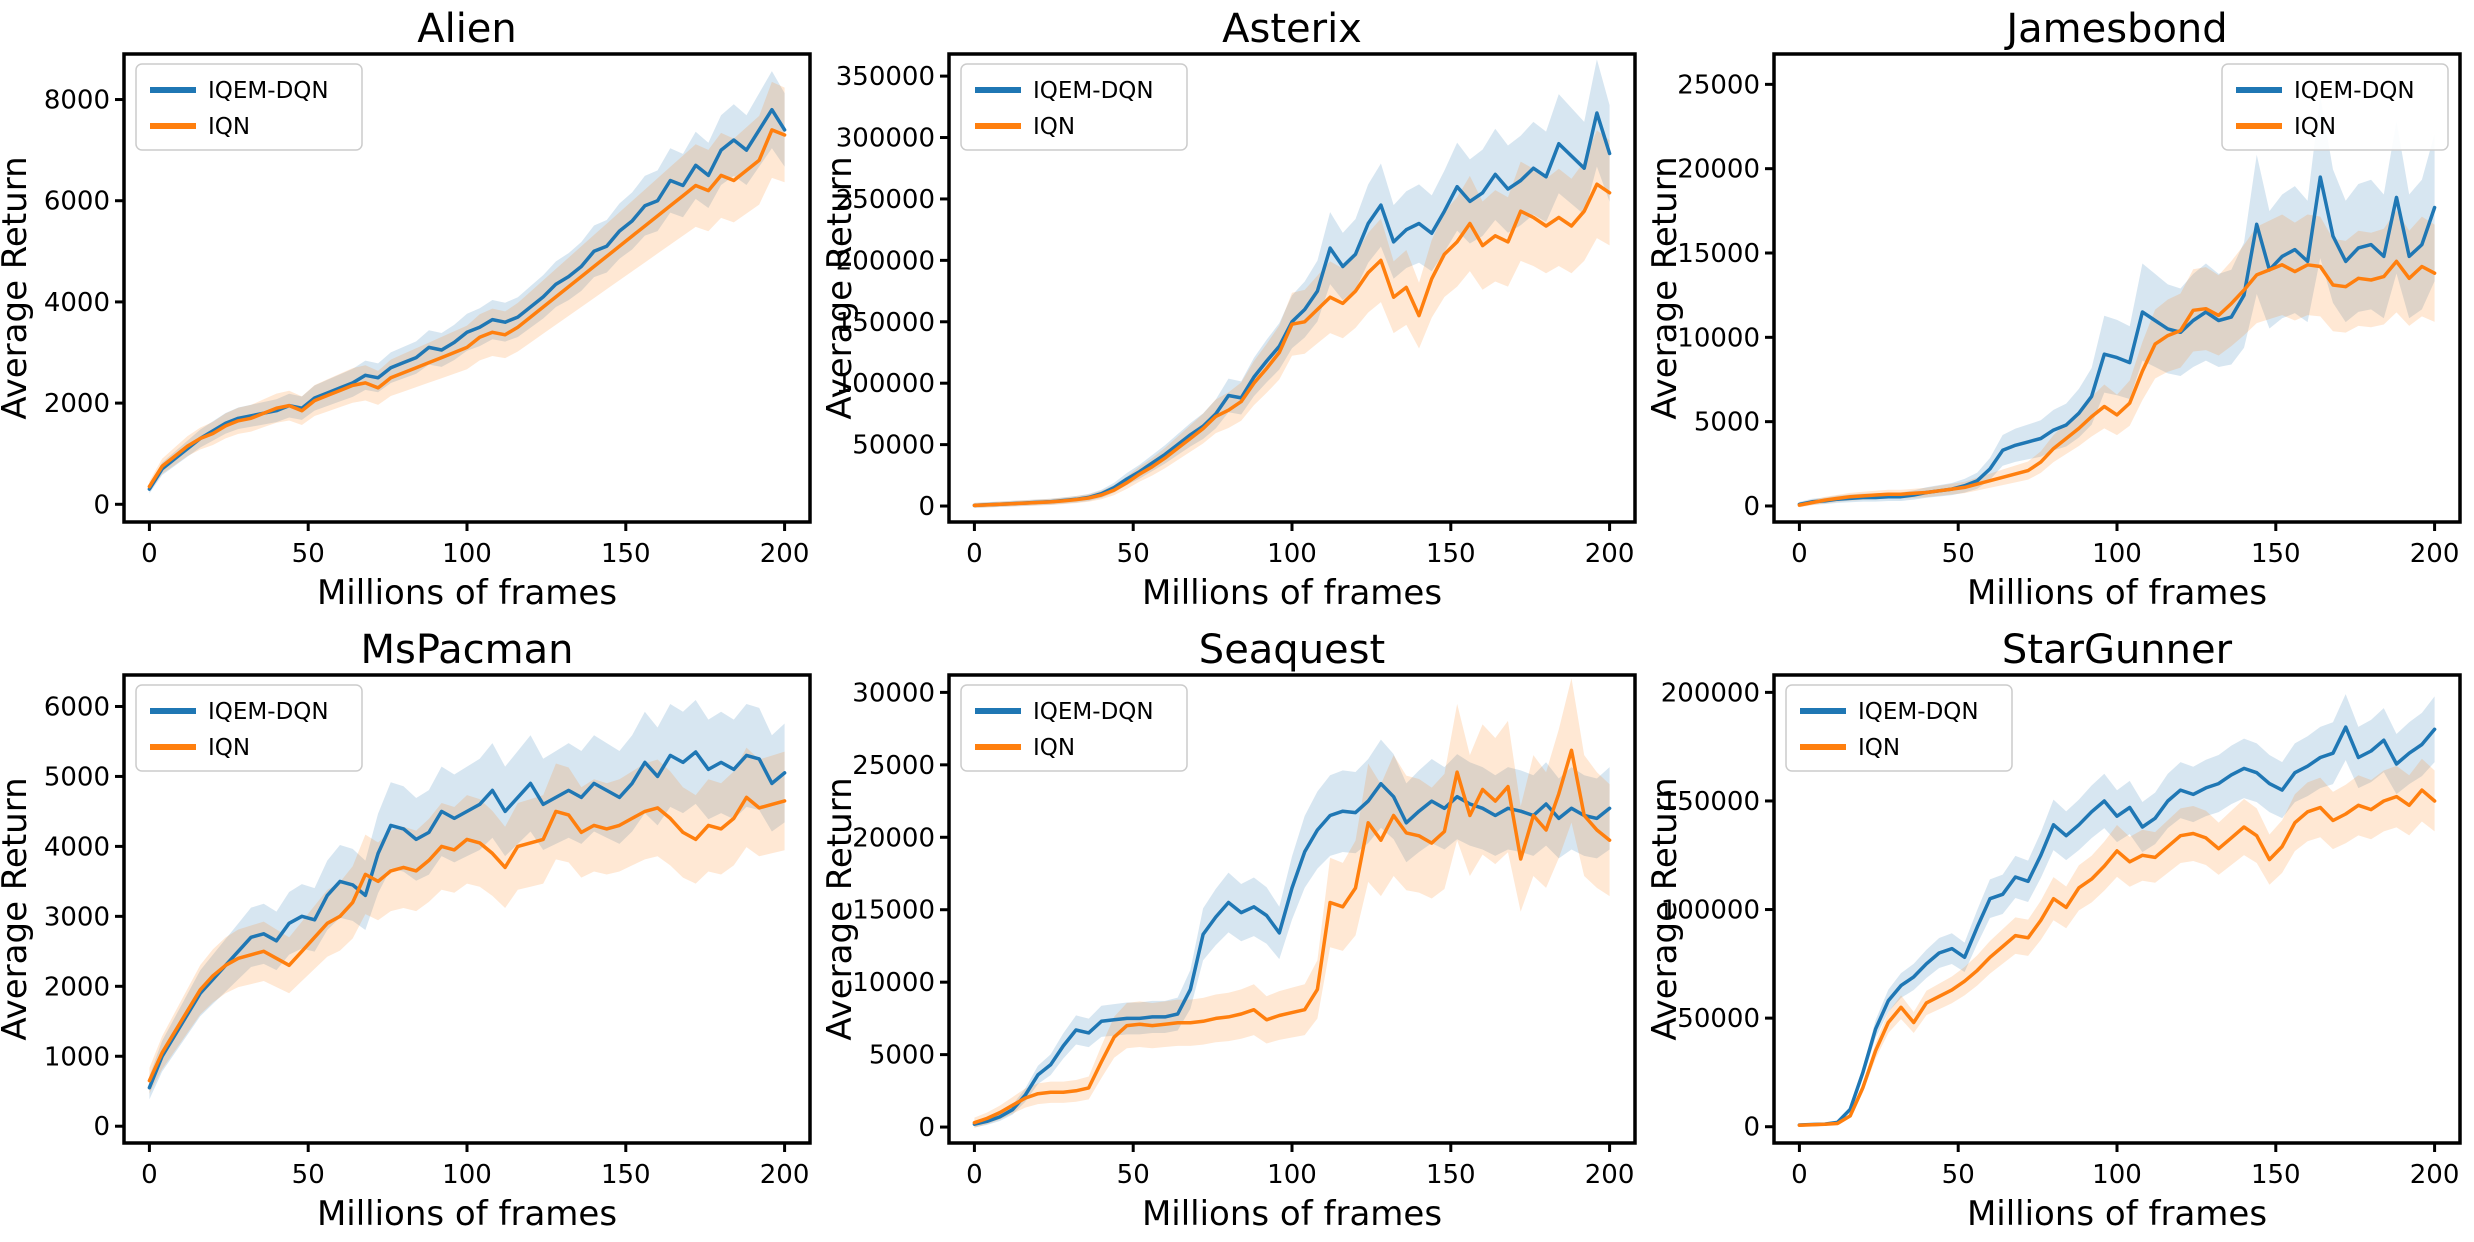  I want to click on chart-title: Seaquest, so click(1292, 650).